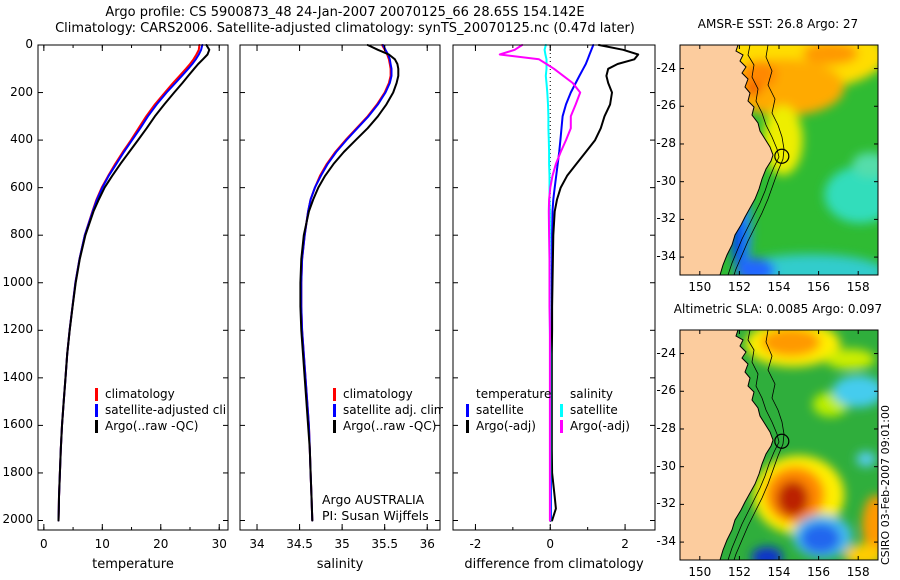 This screenshot has height=580, width=900. Describe the element at coordinates (885, 484) in the screenshot. I see `csiro-timestamp-watermark: CSIRO 03-Feb-2007 09:01:00` at that location.